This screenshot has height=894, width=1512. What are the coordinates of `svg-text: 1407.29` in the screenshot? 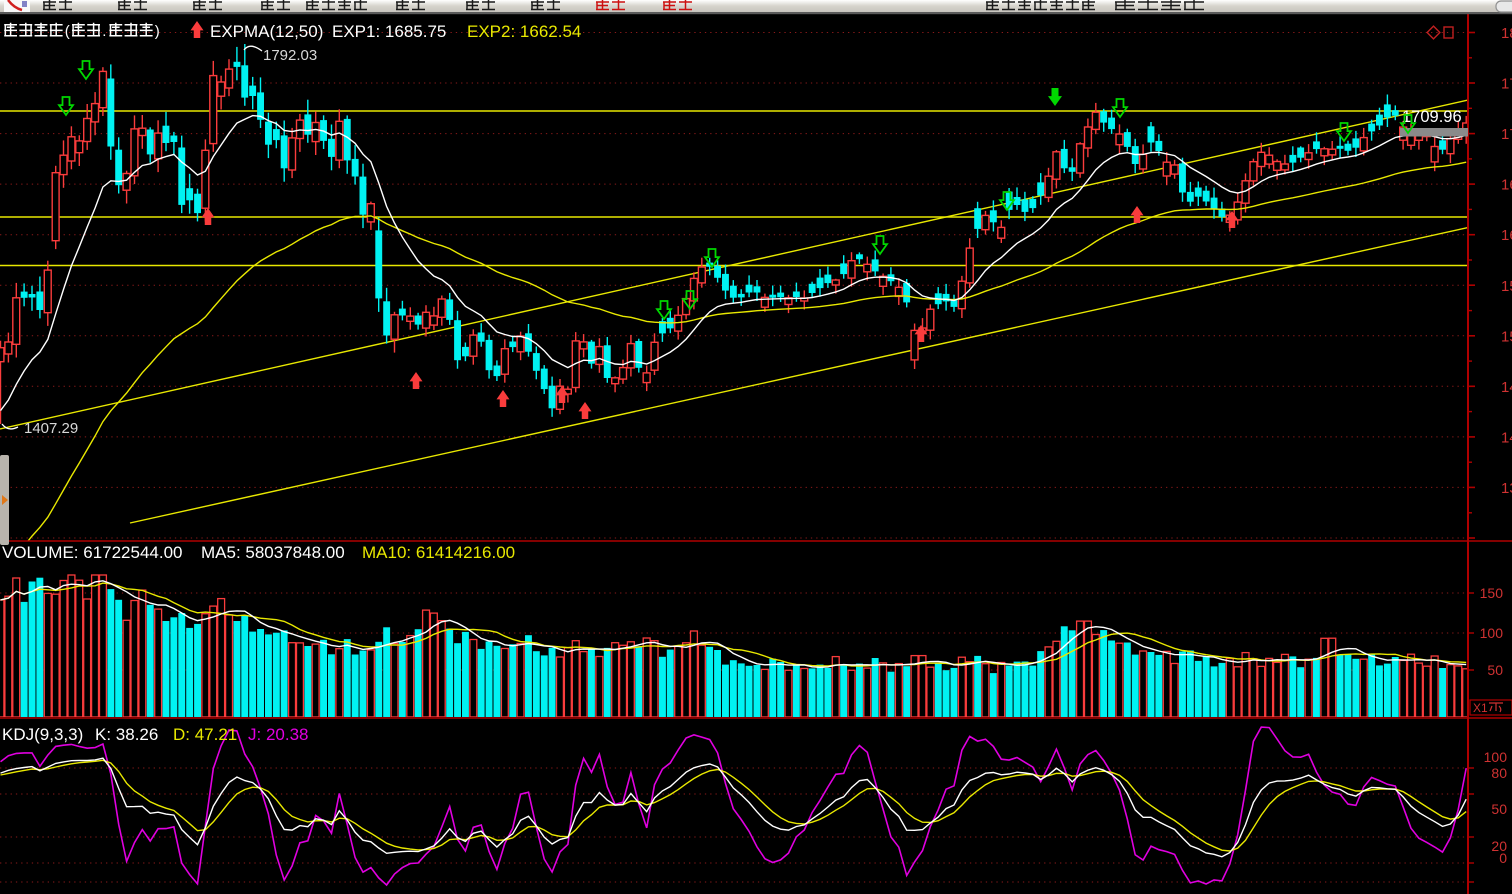 It's located at (51, 428).